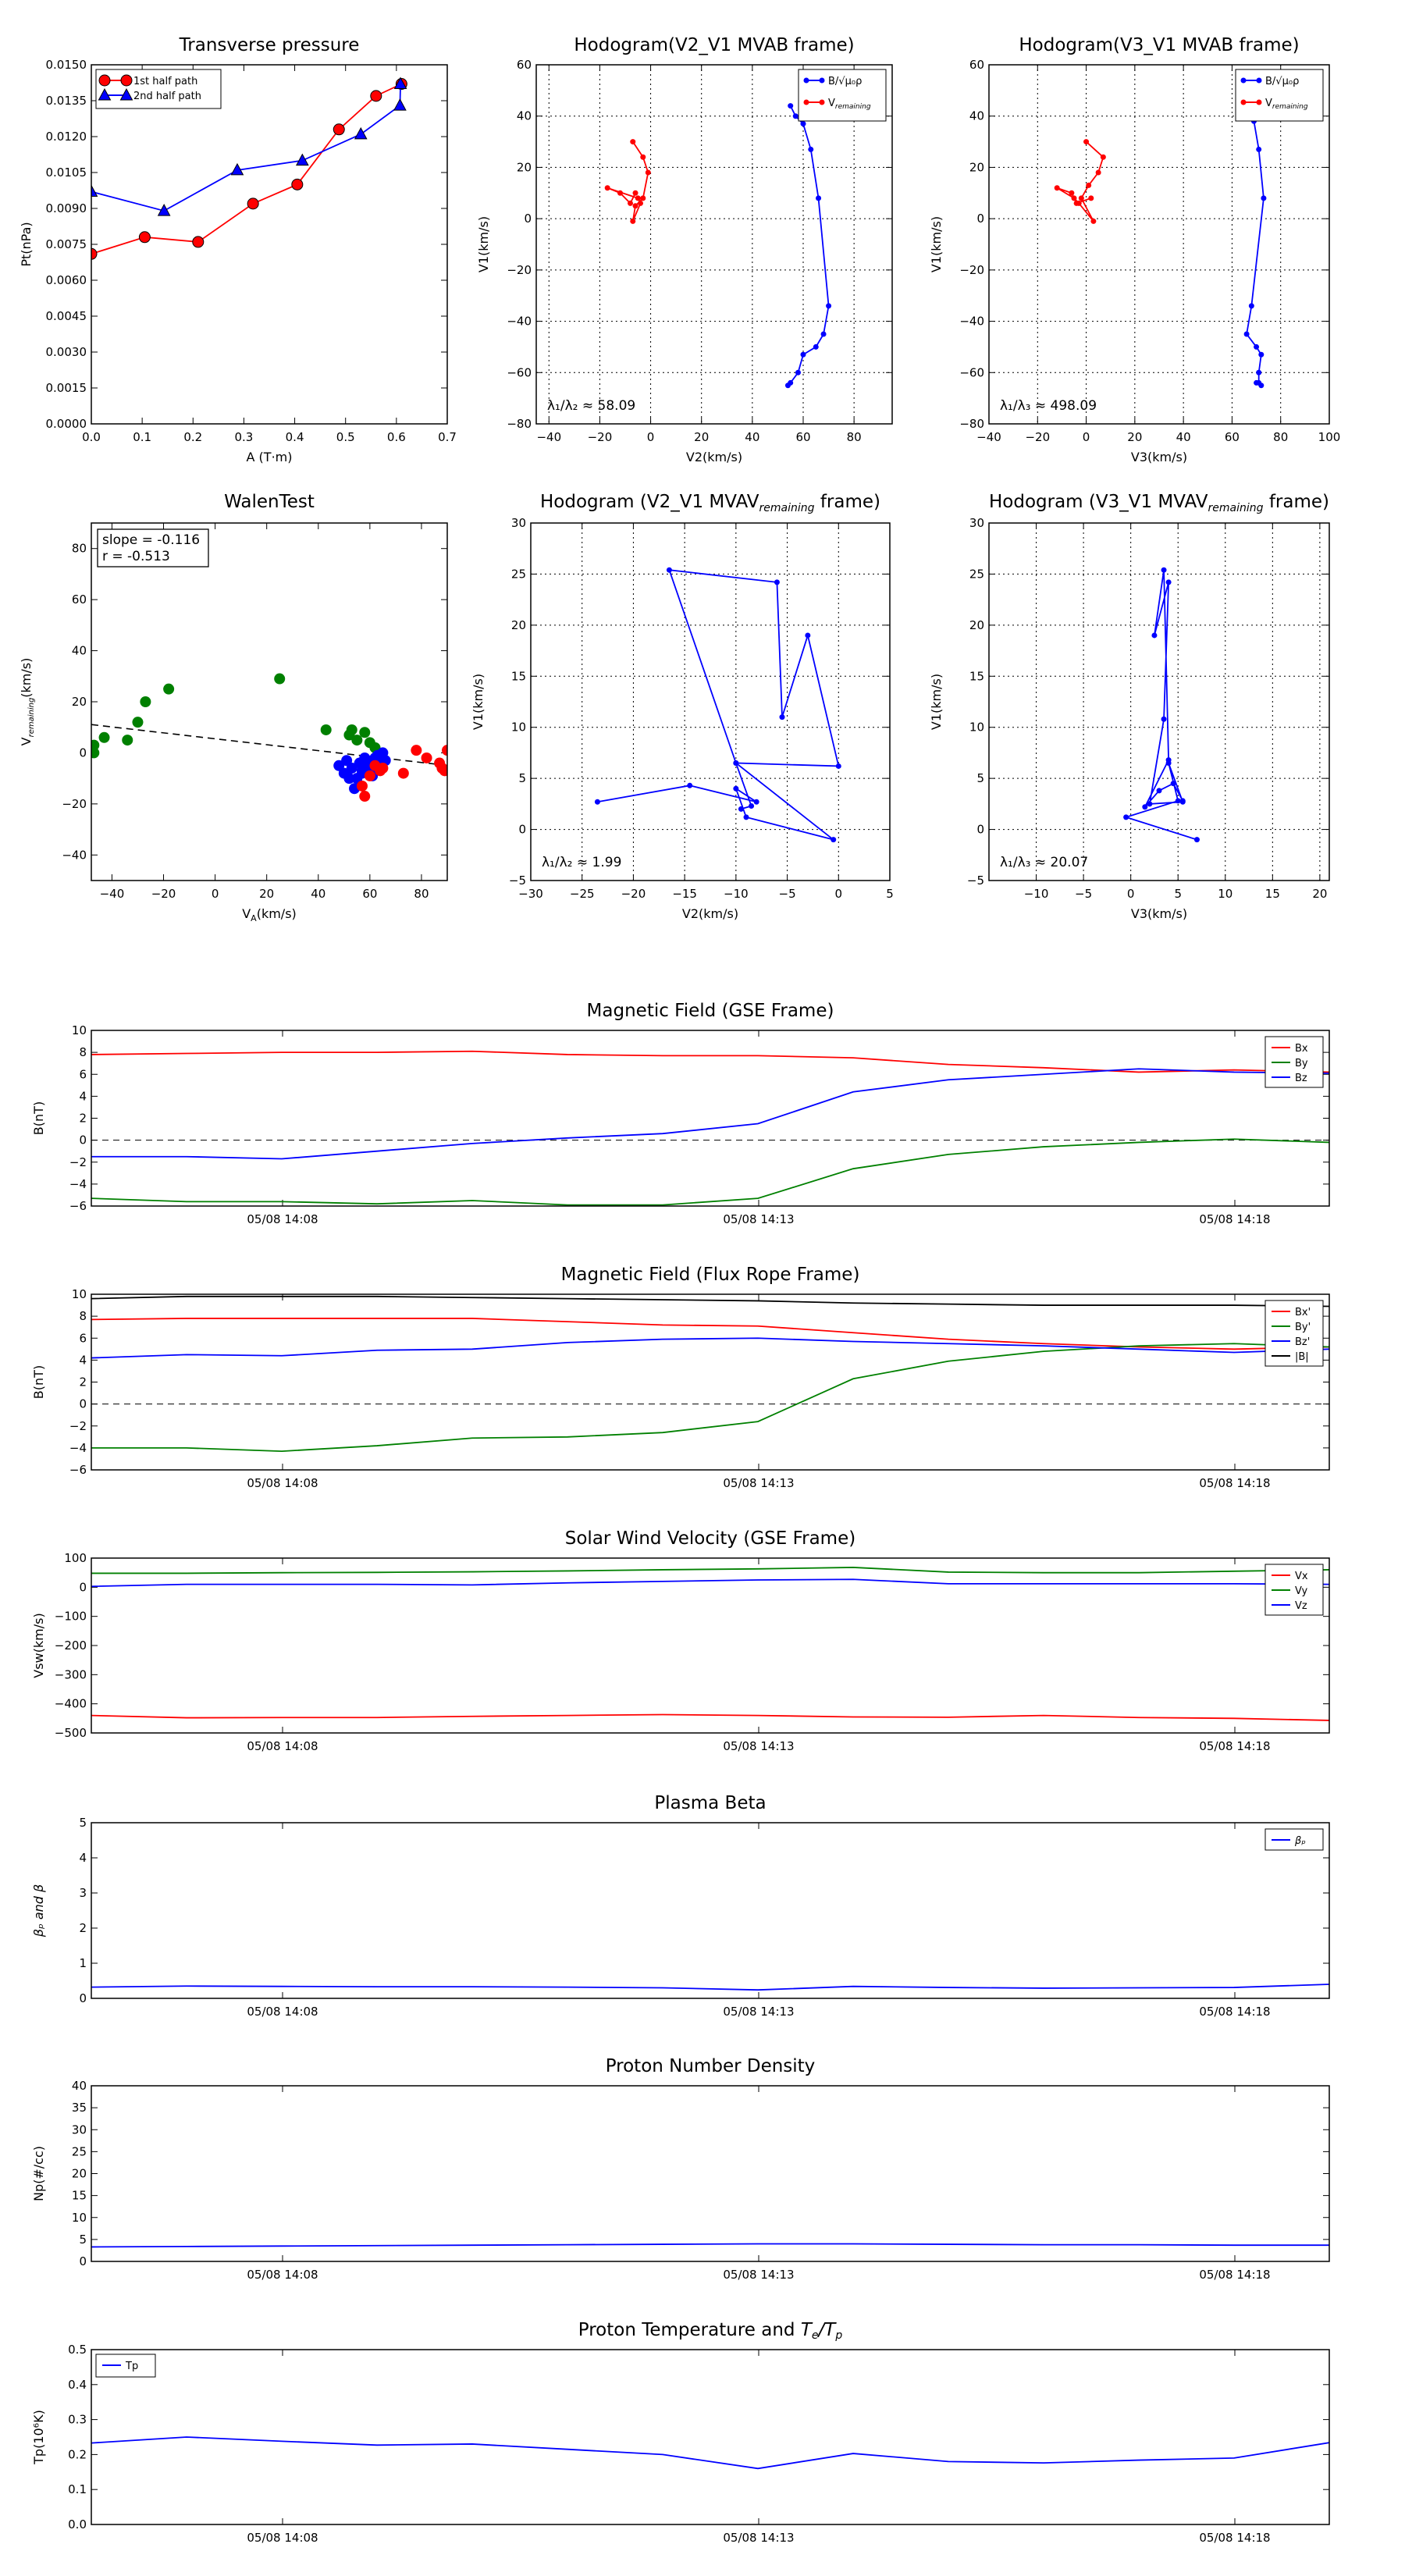  I want to click on legend-box, so click(159, 89).